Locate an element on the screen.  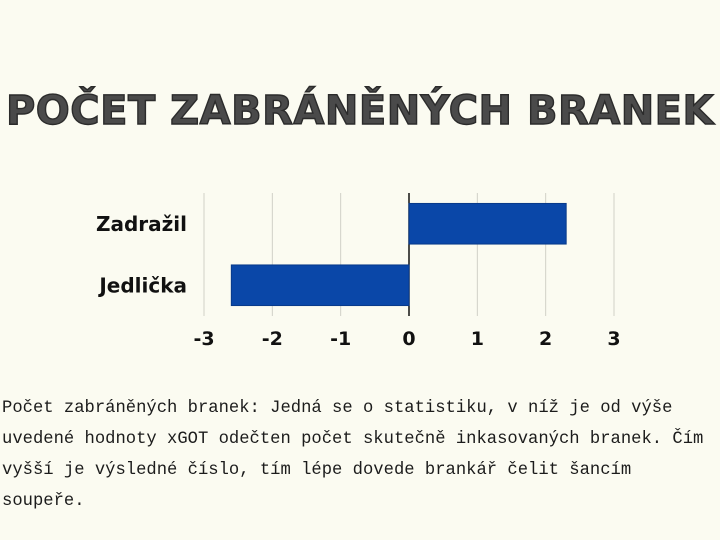
x-tick-label: -1 is located at coordinates (340, 339).